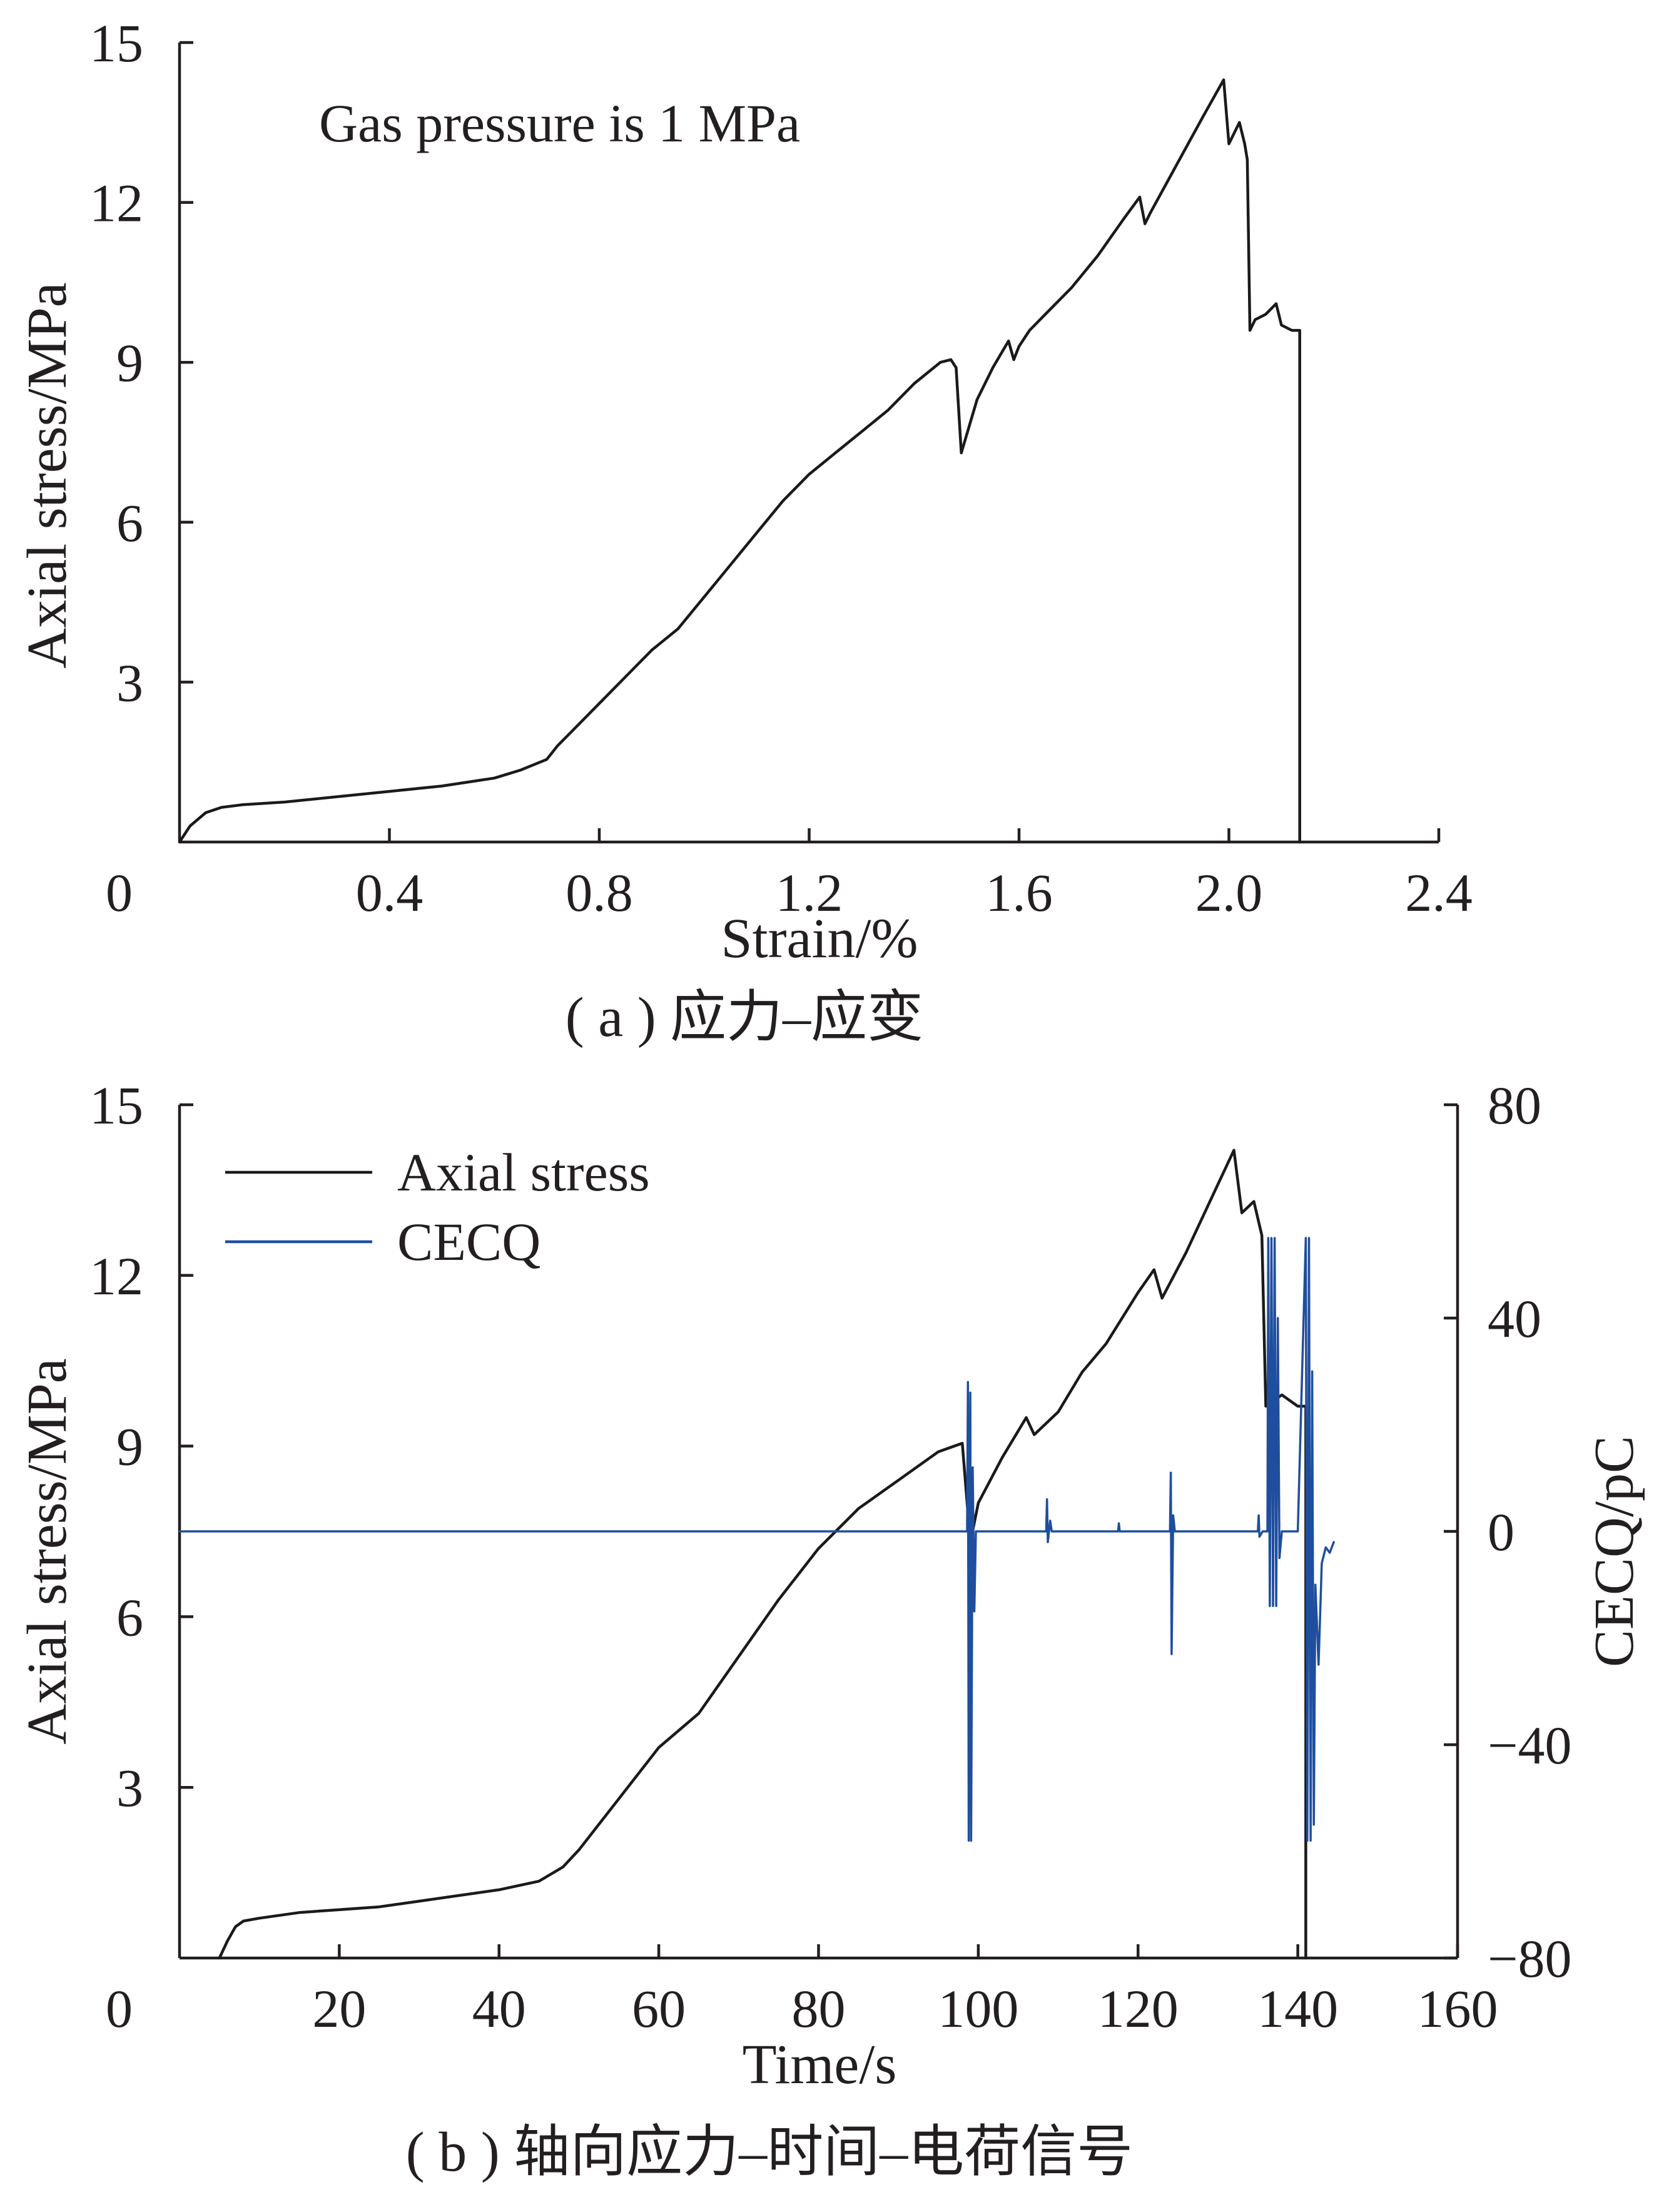 This screenshot has height=2212, width=1674. What do you see at coordinates (1138, 2009) in the screenshot?
I see `x-tick-label: 120` at bounding box center [1138, 2009].